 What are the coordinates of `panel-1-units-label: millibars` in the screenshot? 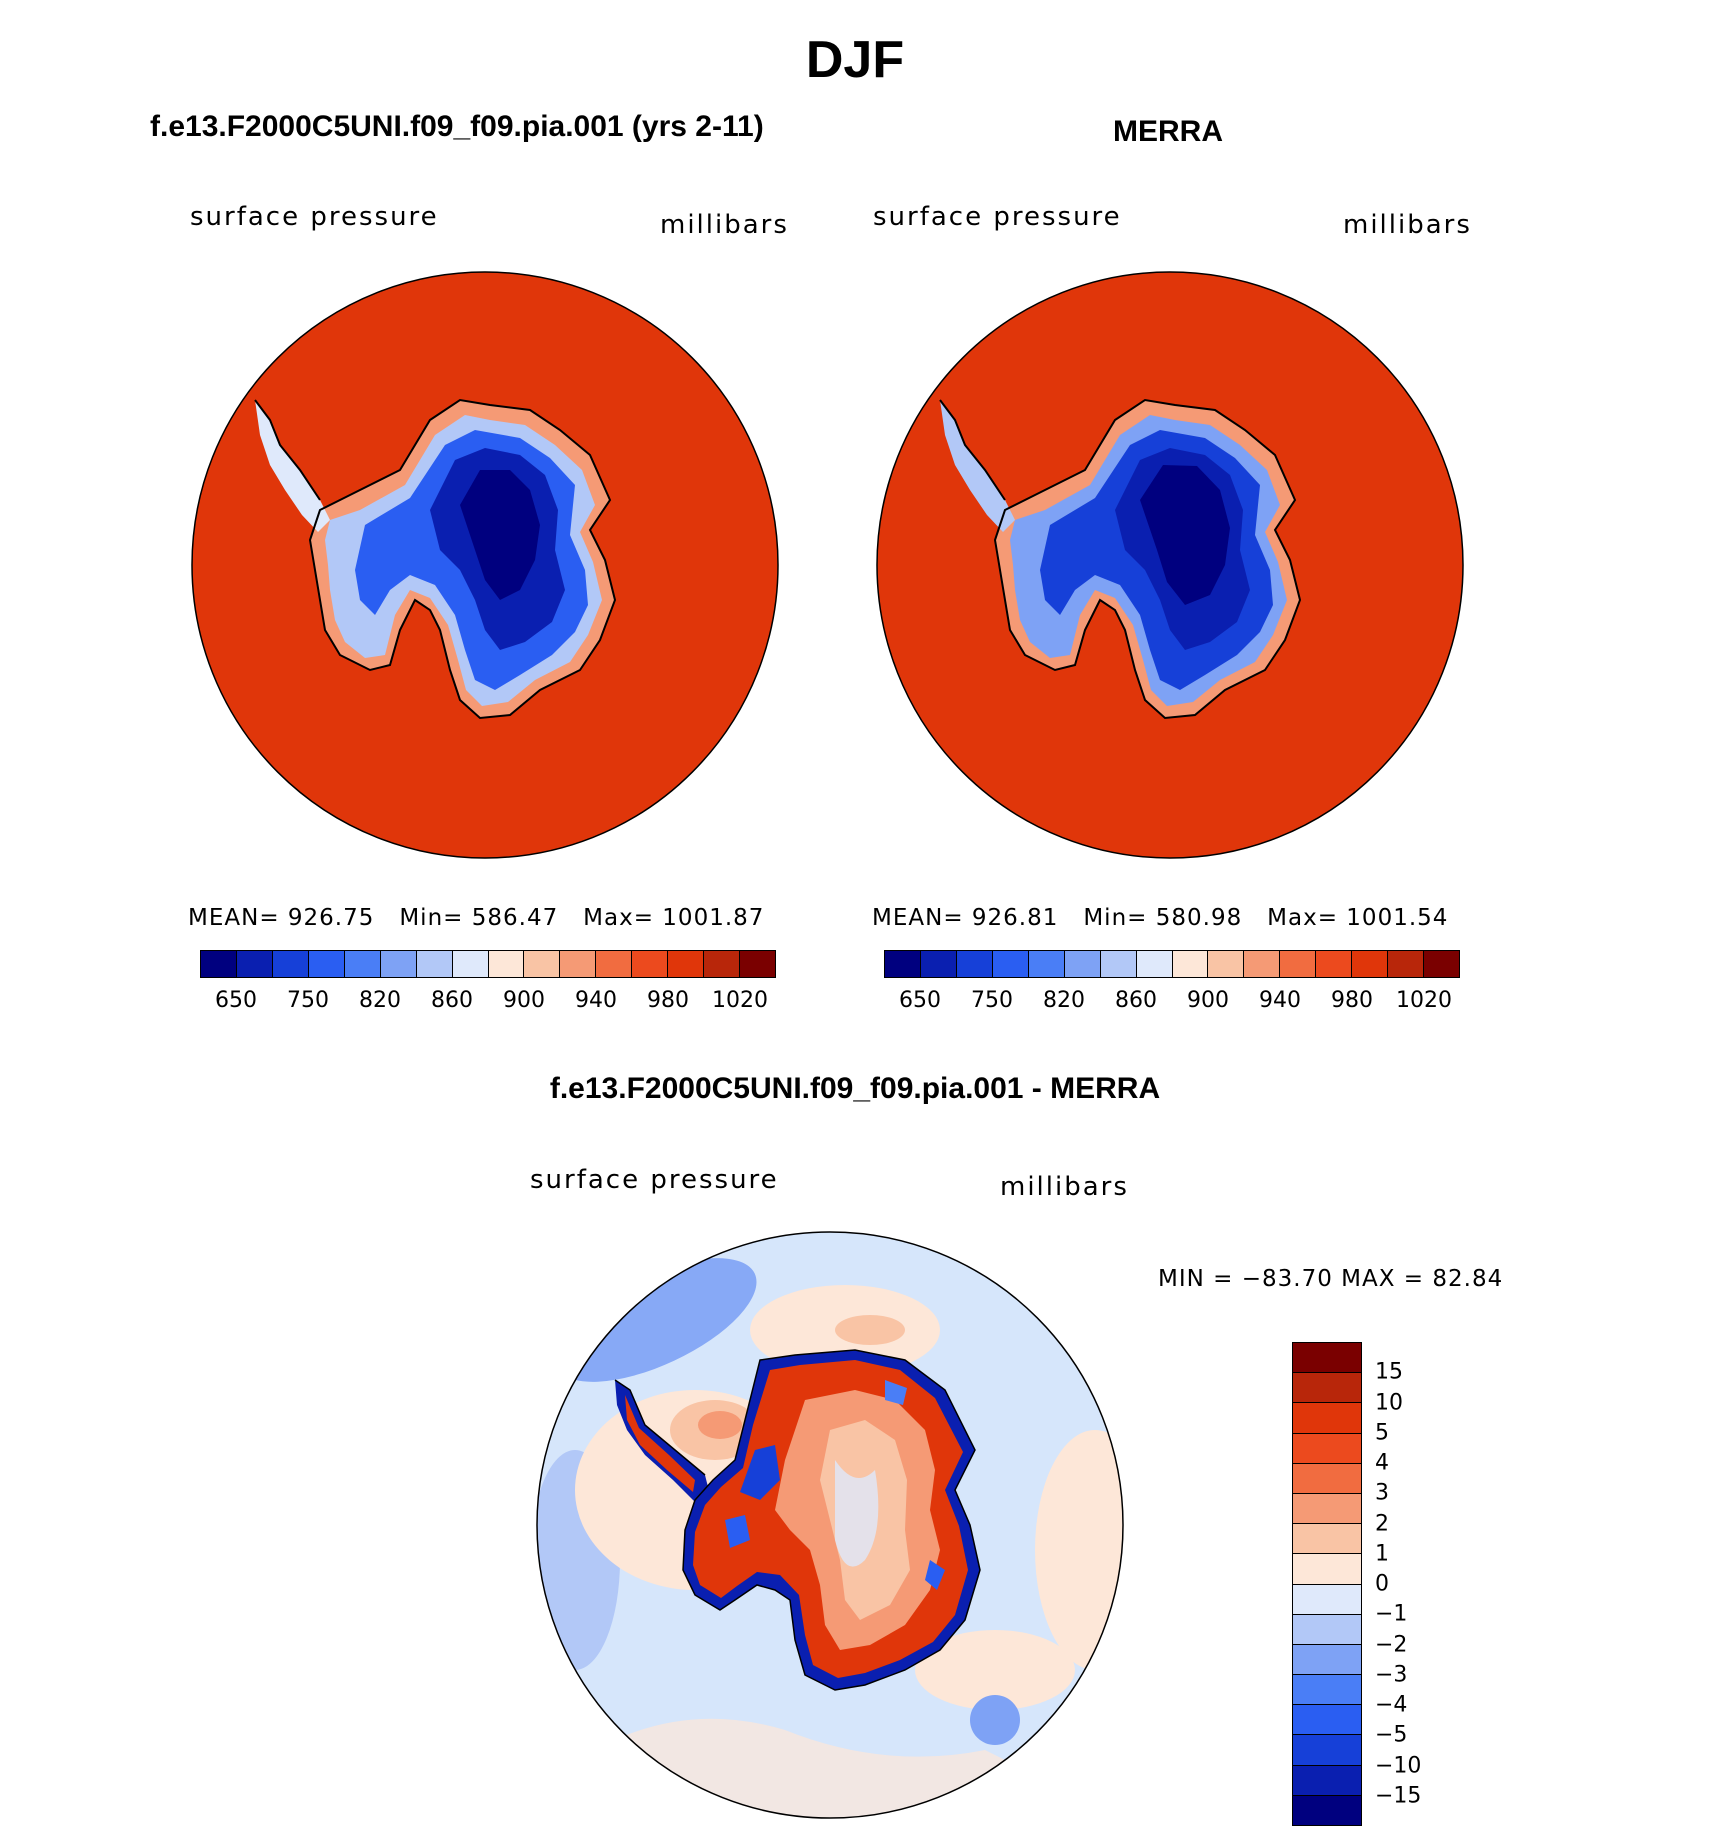 It's located at (724, 225).